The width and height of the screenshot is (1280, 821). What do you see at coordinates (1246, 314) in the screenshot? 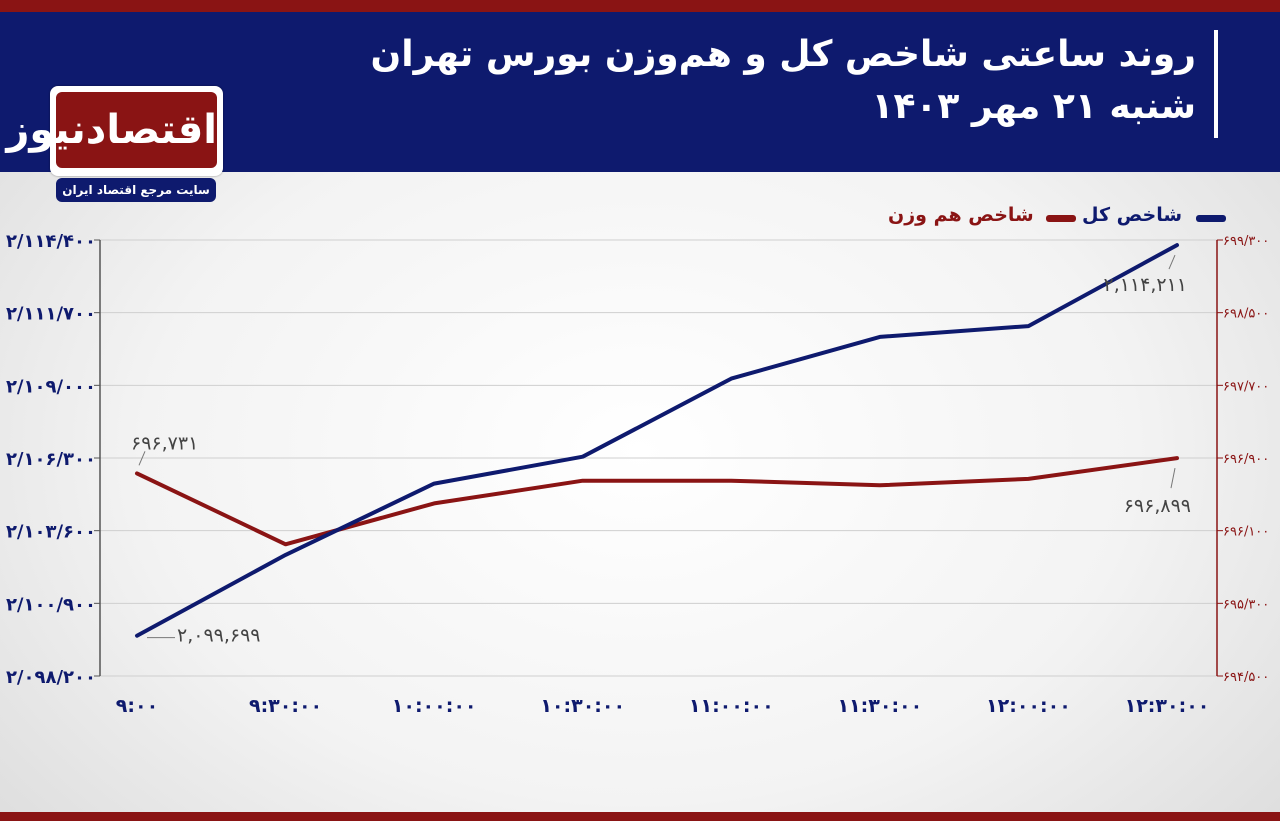
I see `right-axis-tick-label: ۶۹۸/۵۰۰` at bounding box center [1246, 314].